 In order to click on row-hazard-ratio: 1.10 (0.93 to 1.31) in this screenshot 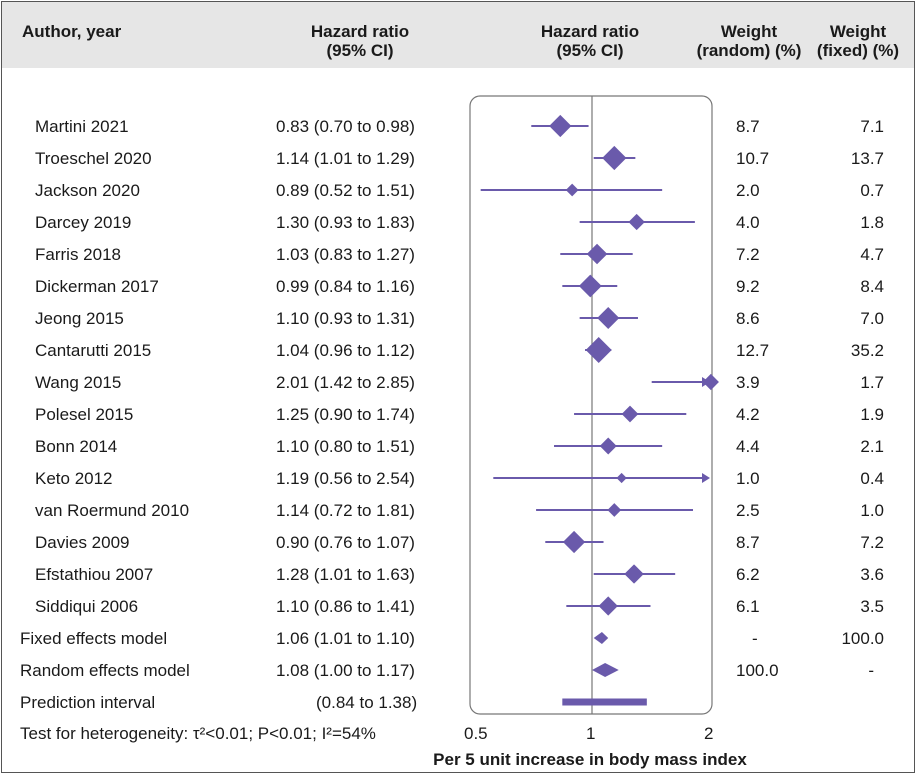, I will do `click(345, 318)`.